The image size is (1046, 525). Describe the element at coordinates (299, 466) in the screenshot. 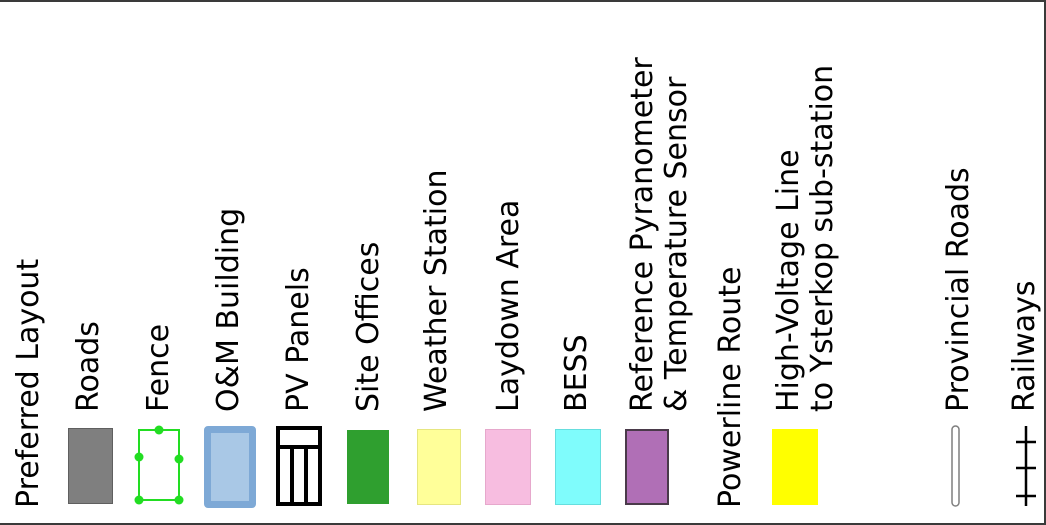

I see `pv-panel-icon` at that location.